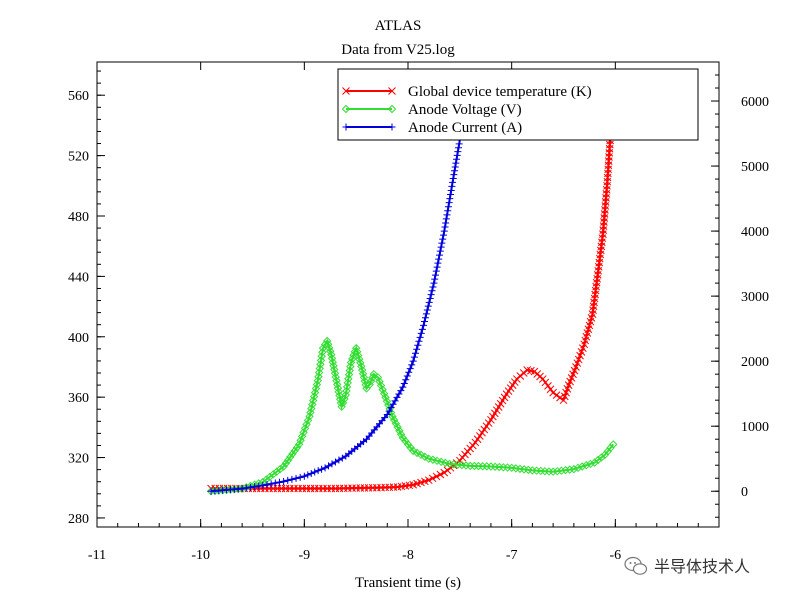 The image size is (800, 600). What do you see at coordinates (398, 26) in the screenshot?
I see `chart-title: ATLAS` at bounding box center [398, 26].